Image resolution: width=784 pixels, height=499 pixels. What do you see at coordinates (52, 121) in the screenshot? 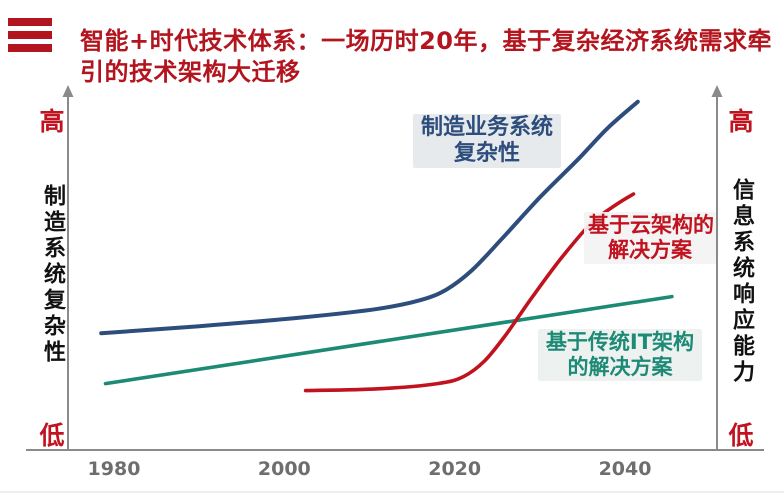
I see `left-axis-high-label: 高` at bounding box center [52, 121].